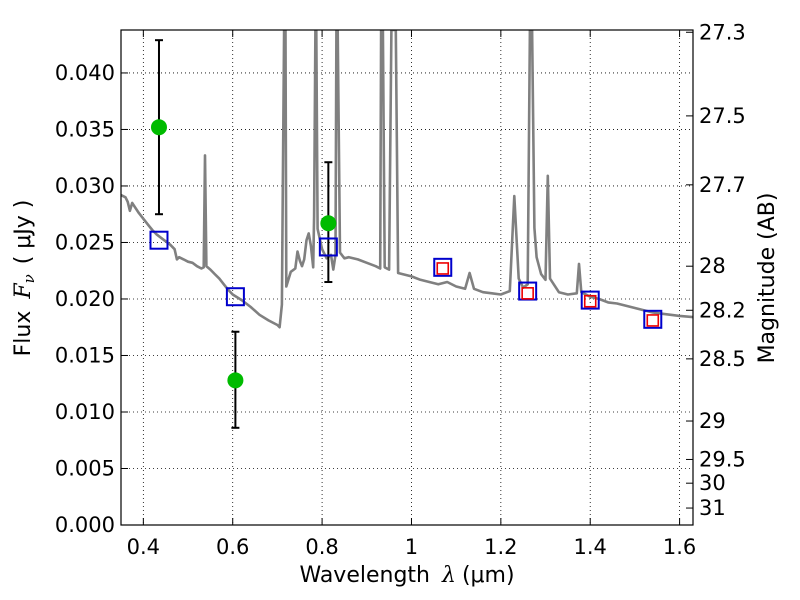  I want to click on y-tick-label: 0.025, so click(85, 242).